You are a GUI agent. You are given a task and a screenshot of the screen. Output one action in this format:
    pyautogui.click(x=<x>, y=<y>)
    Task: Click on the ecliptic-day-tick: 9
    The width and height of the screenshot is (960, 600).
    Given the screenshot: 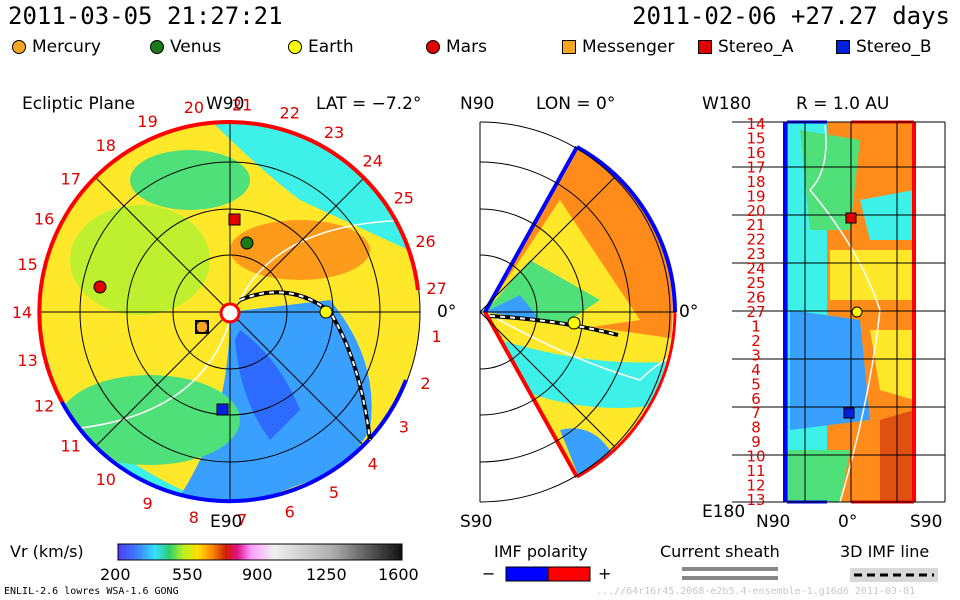 What is the action you would take?
    pyautogui.click(x=148, y=503)
    